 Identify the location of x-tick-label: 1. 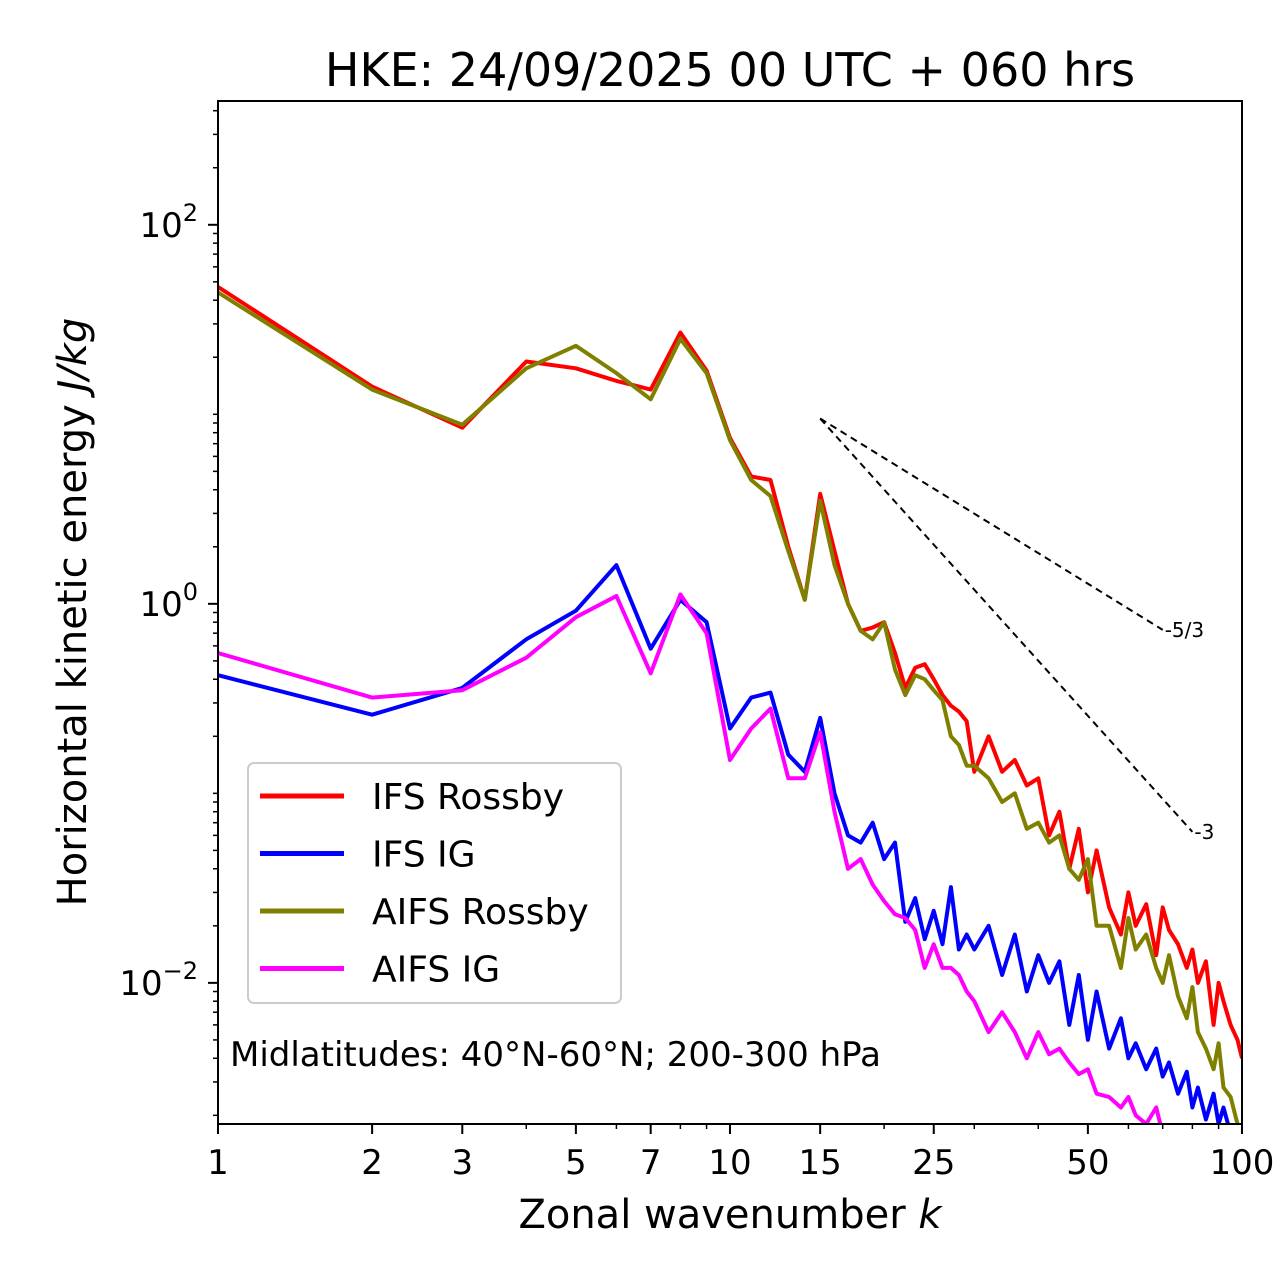
(218, 1163).